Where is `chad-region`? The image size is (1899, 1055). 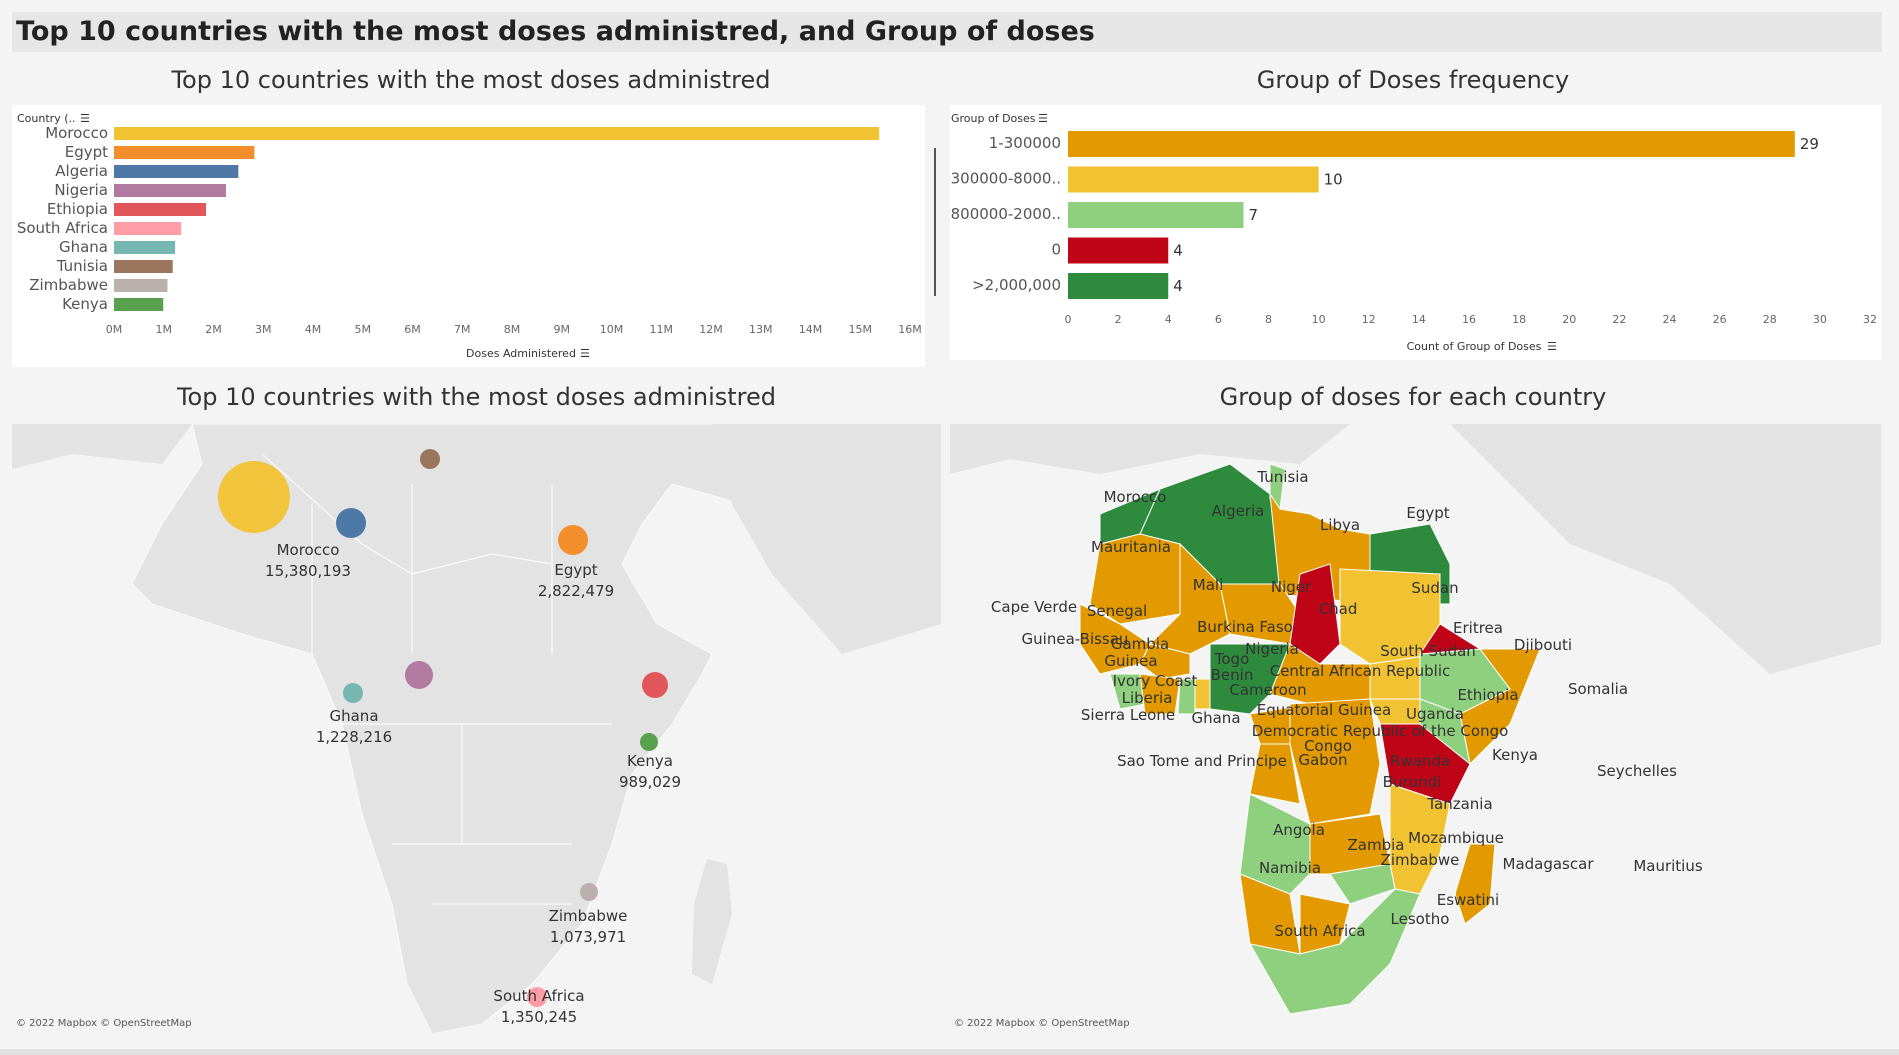
chad-region is located at coordinates (1315, 614).